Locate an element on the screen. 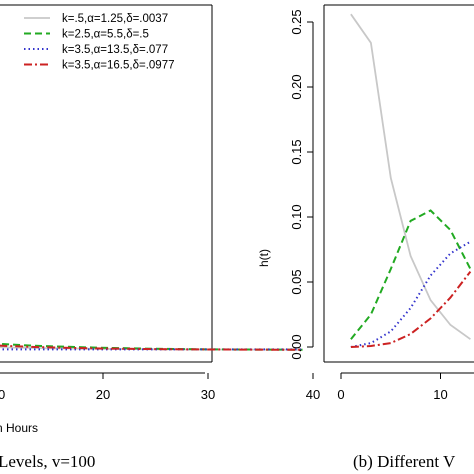  legend-label-2: k=3.5,α=13.5,δ=.077 is located at coordinates (115, 50).